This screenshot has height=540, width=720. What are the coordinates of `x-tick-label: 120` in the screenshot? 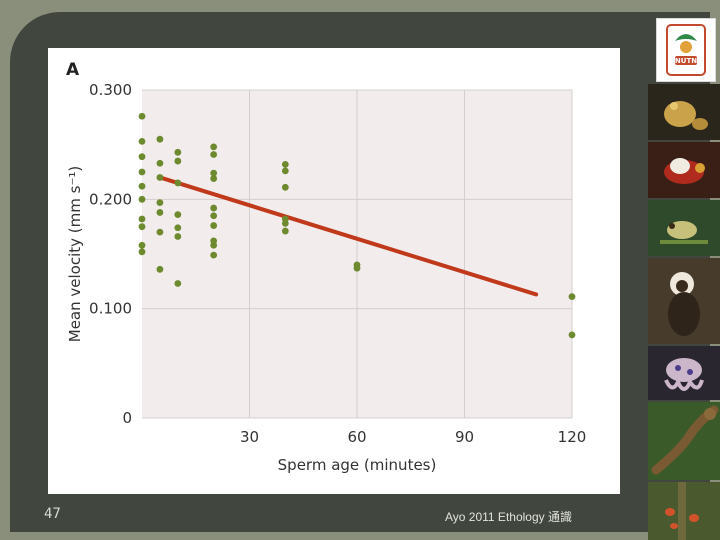 It's located at (572, 437).